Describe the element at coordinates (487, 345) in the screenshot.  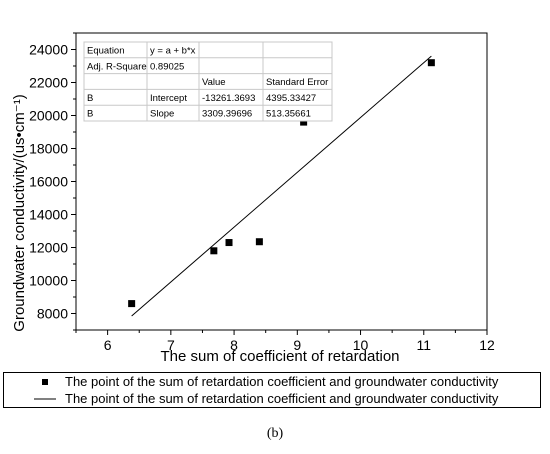
I see `x-tick-label: 12` at that location.